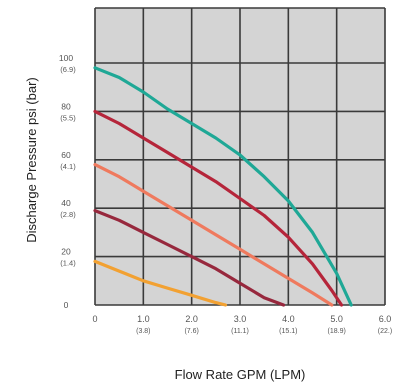 This screenshot has width=404, height=387. I want to click on x-tick-sublabel: (22.), so click(385, 331).